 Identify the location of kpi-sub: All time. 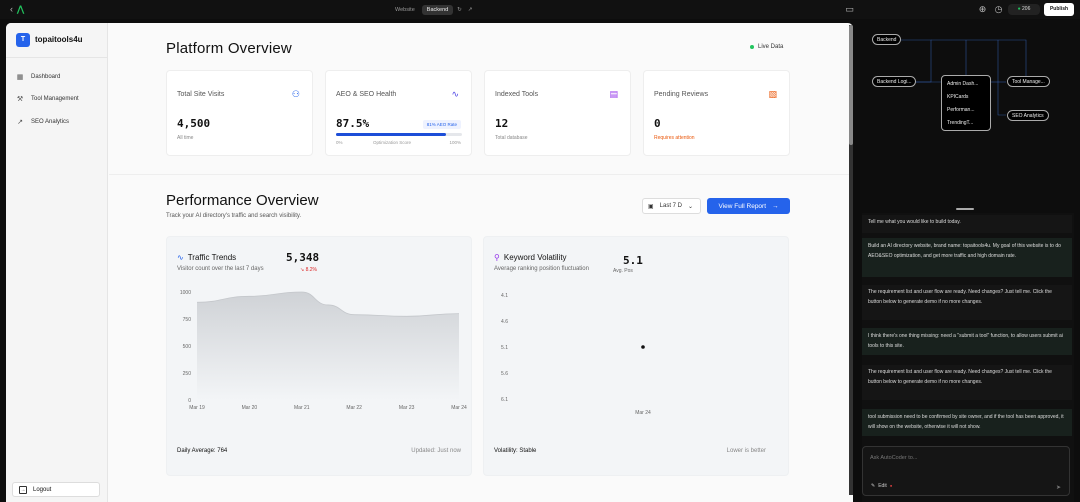
(185, 138).